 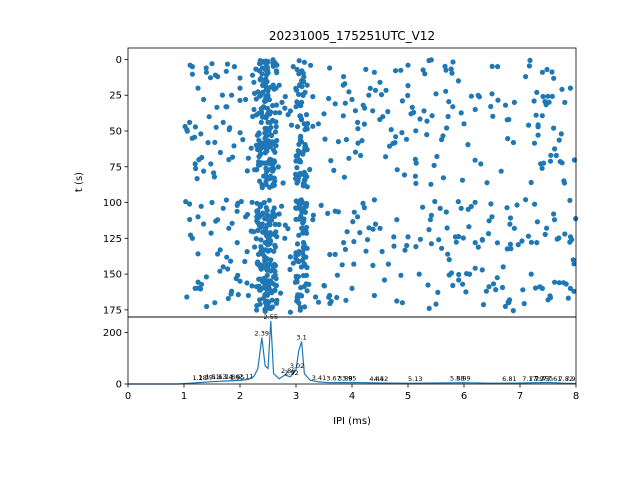 What do you see at coordinates (246, 376) in the screenshot?
I see `peak-label: 2.11` at bounding box center [246, 376].